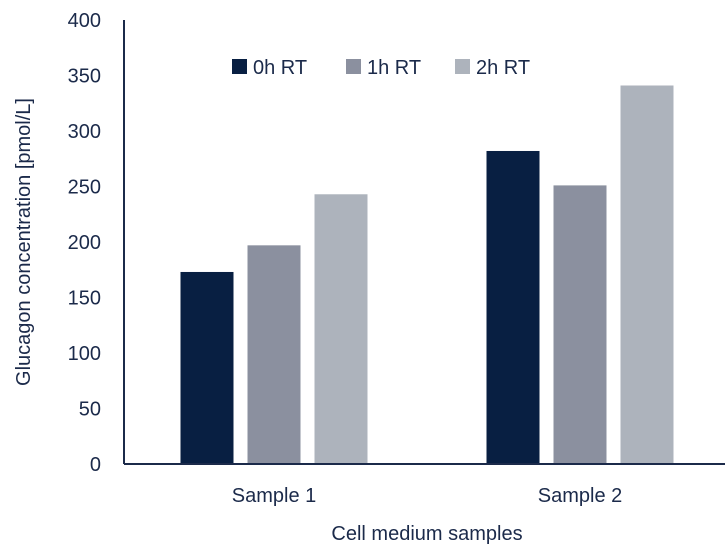  Describe the element at coordinates (84, 132) in the screenshot. I see `y-tick-label: 300` at that location.